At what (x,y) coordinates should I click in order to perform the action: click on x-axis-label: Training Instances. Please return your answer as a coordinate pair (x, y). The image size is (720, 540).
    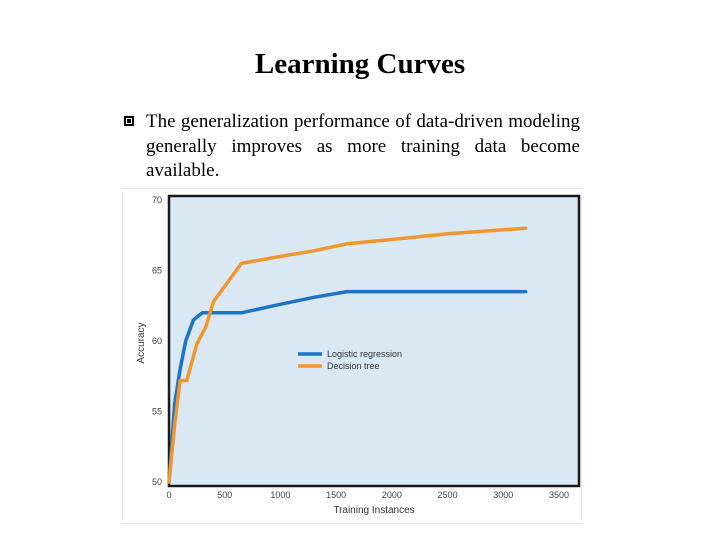
    Looking at the image, I should click on (373, 510).